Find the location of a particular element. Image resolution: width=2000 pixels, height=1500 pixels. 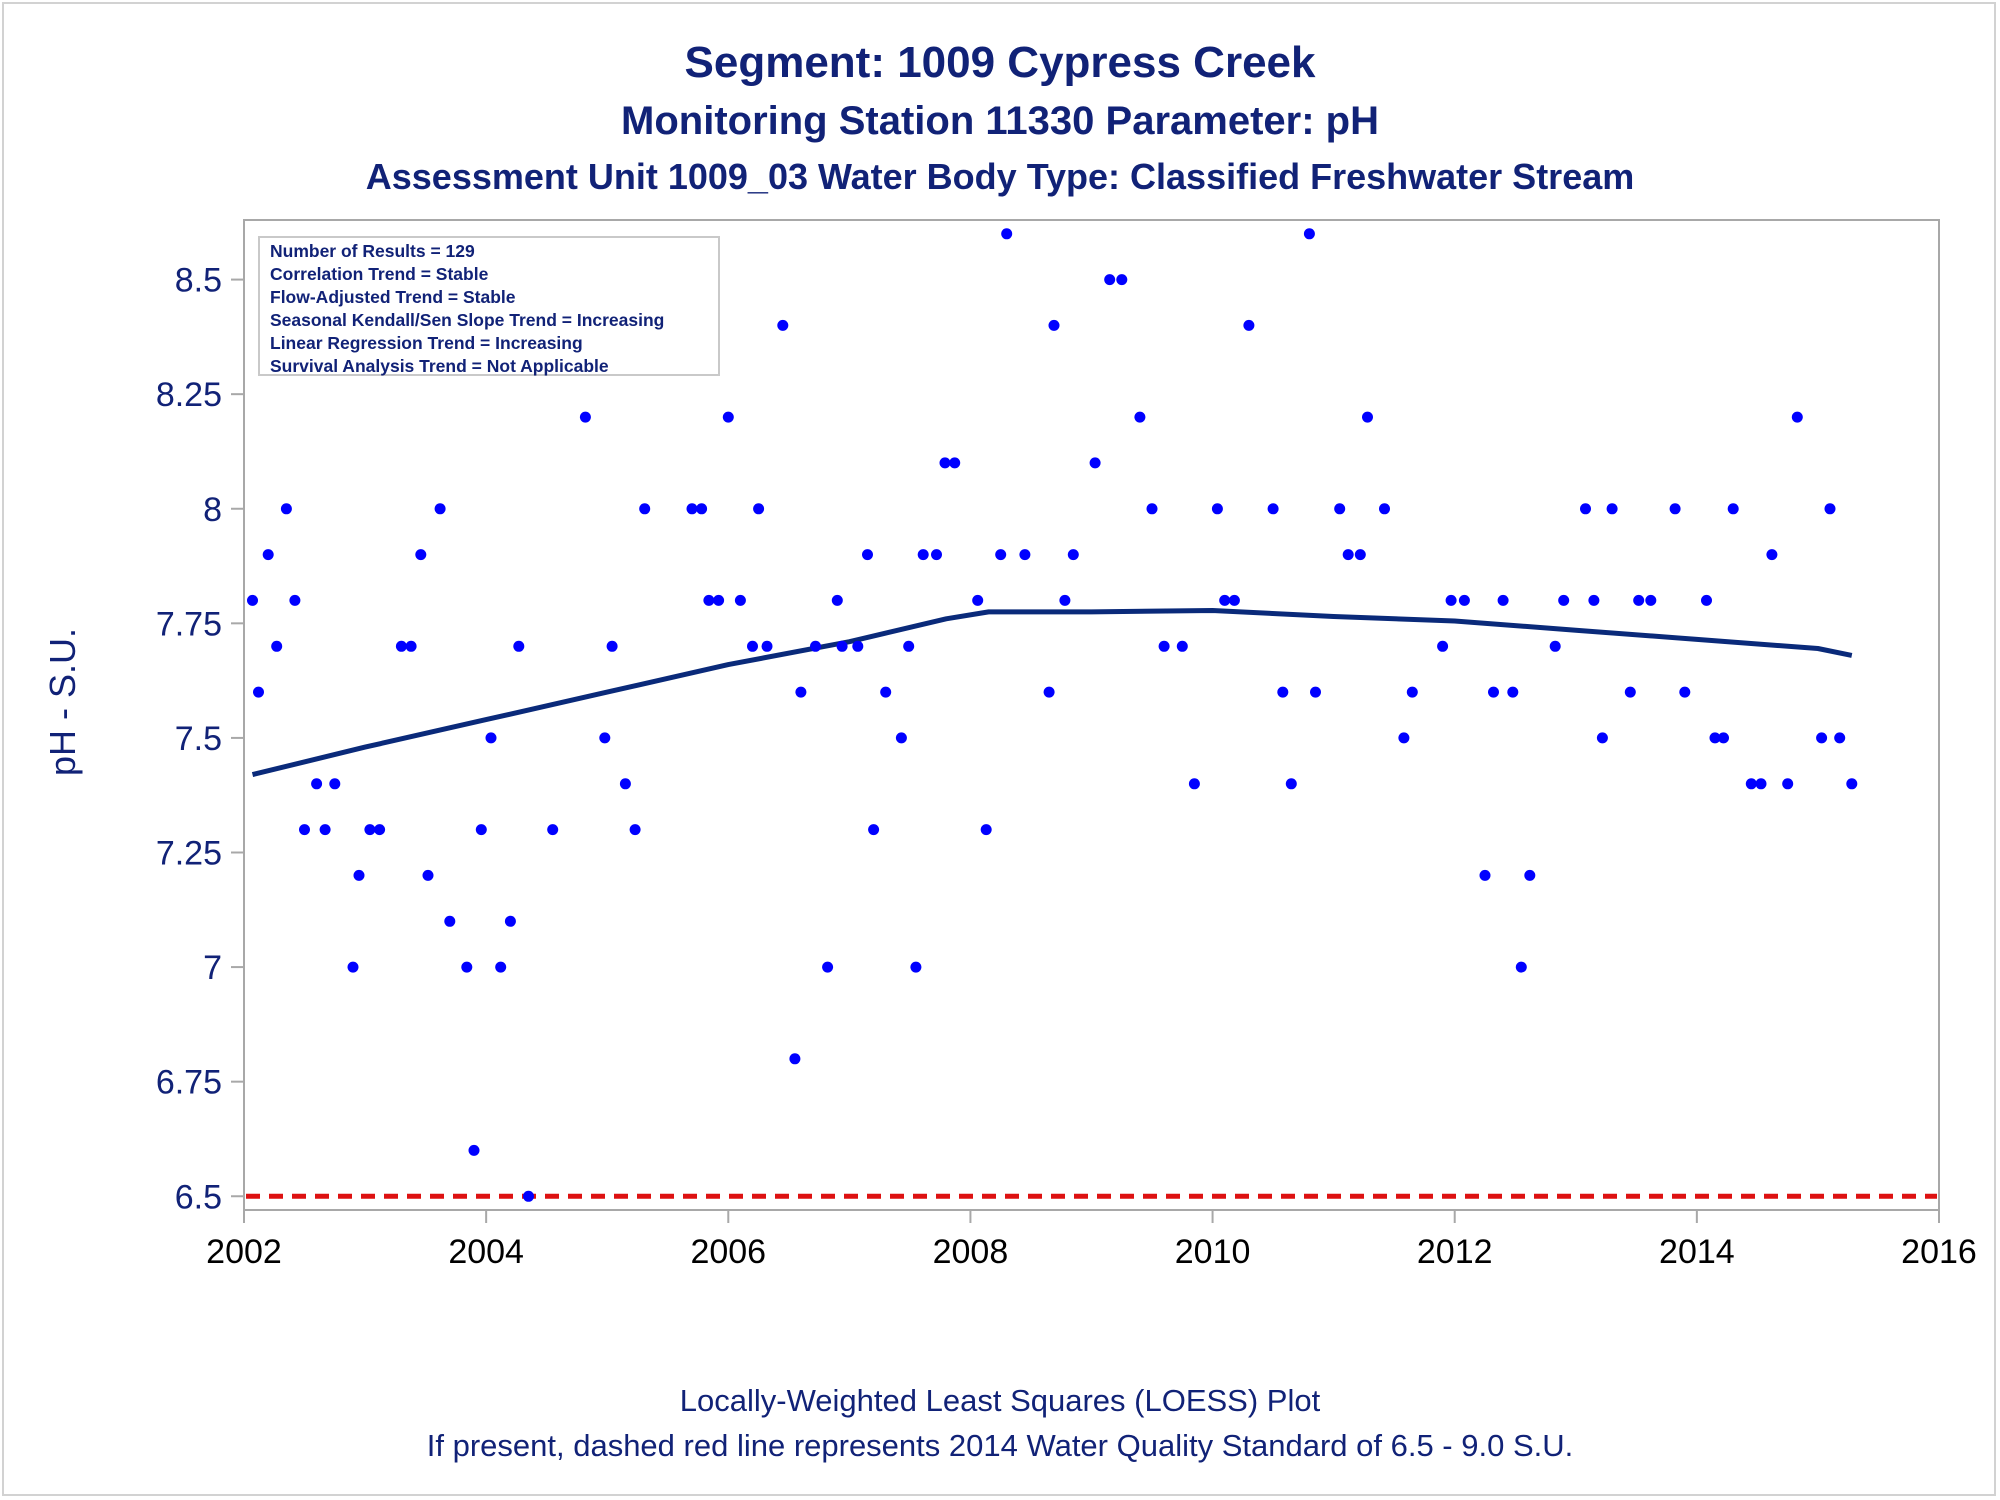

x-tick-label: 2006 is located at coordinates (728, 1252).